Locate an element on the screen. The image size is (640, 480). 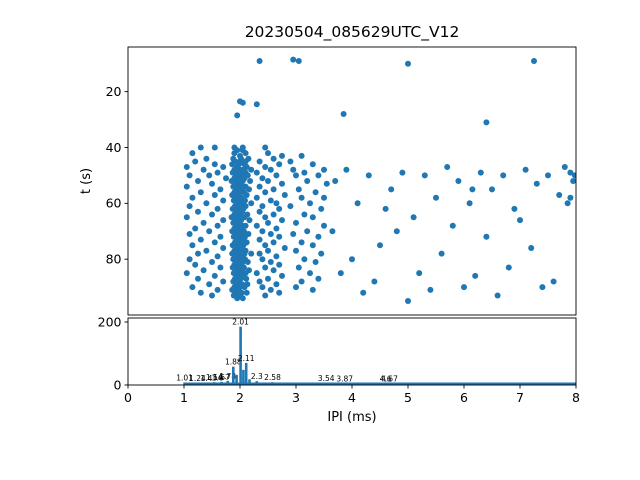
x-tick-label: 8 is located at coordinates (576, 397).